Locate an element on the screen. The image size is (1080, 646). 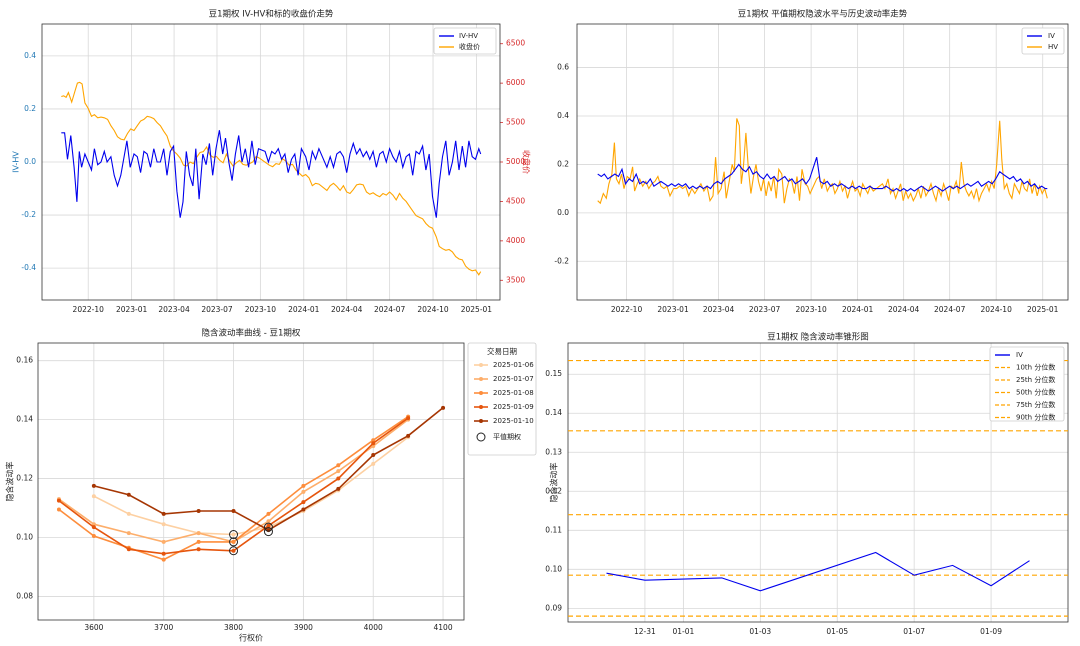
c2-title: 豆1期权 平值期权隐波水平与历史波动率走势 is located at coordinates (823, 14).